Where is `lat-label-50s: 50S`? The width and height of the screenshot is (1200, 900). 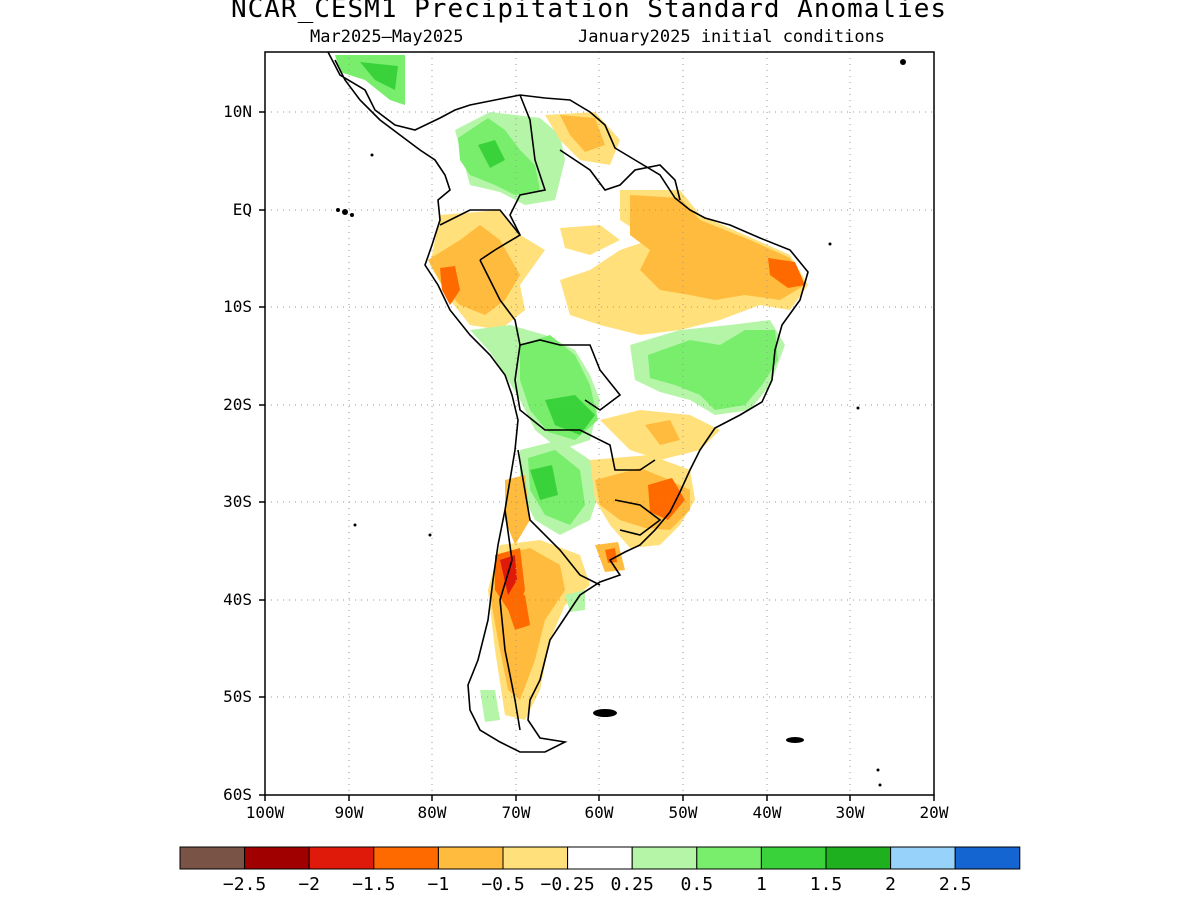
lat-label-50s: 50S is located at coordinates (237, 696).